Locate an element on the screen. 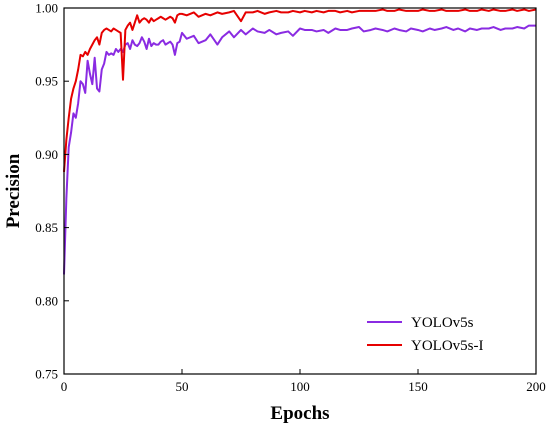  y-axis-title: Precision is located at coordinates (13, 190).